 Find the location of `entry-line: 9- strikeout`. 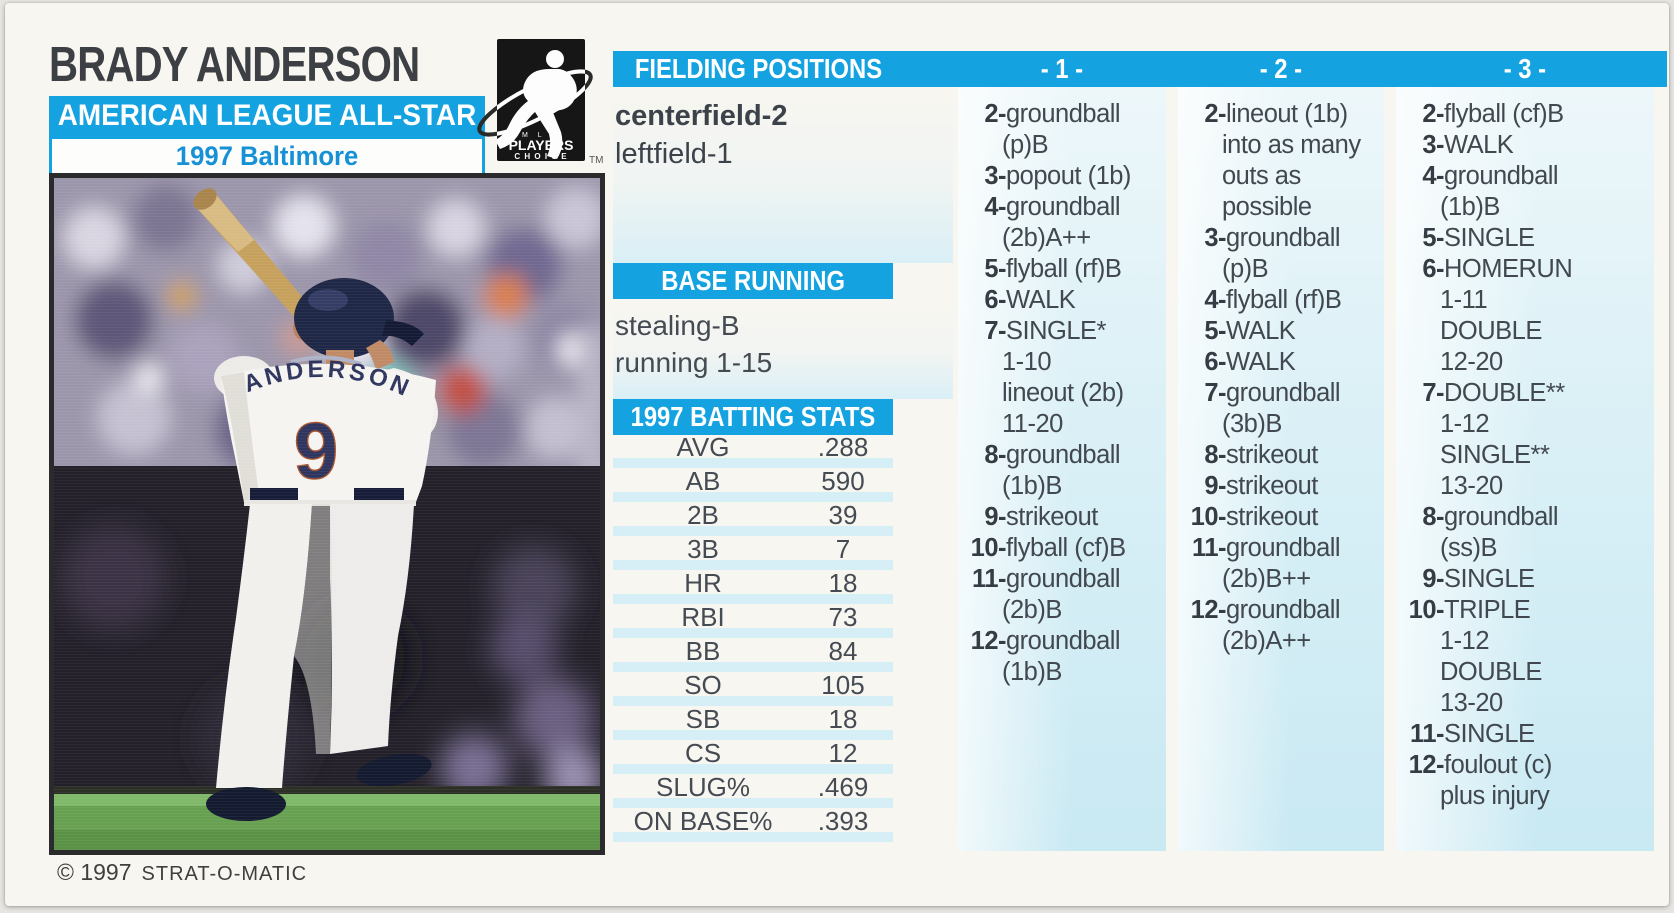

entry-line: 9- strikeout is located at coordinates (1261, 486).